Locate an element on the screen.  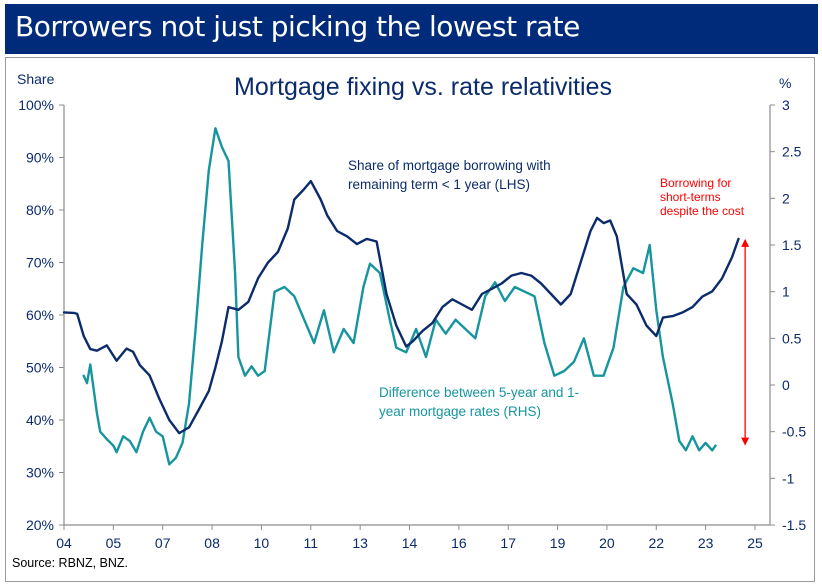
y-left-axis-label: Share is located at coordinates (36, 79).